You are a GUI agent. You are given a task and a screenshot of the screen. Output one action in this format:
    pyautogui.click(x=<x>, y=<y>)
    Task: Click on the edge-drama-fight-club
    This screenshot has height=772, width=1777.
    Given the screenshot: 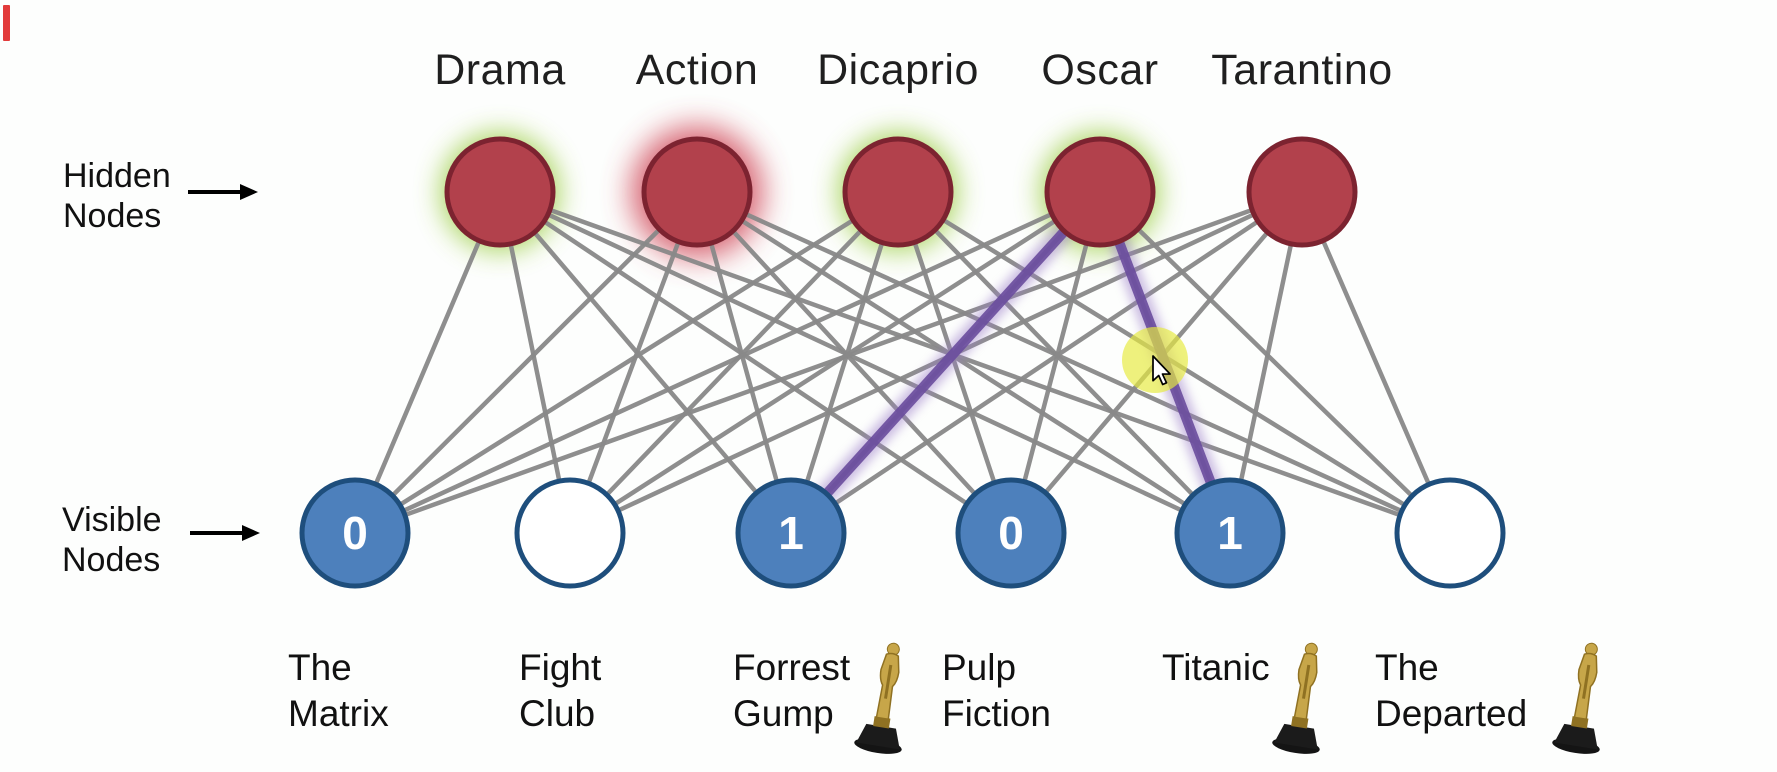 What is the action you would take?
    pyautogui.click(x=535, y=362)
    